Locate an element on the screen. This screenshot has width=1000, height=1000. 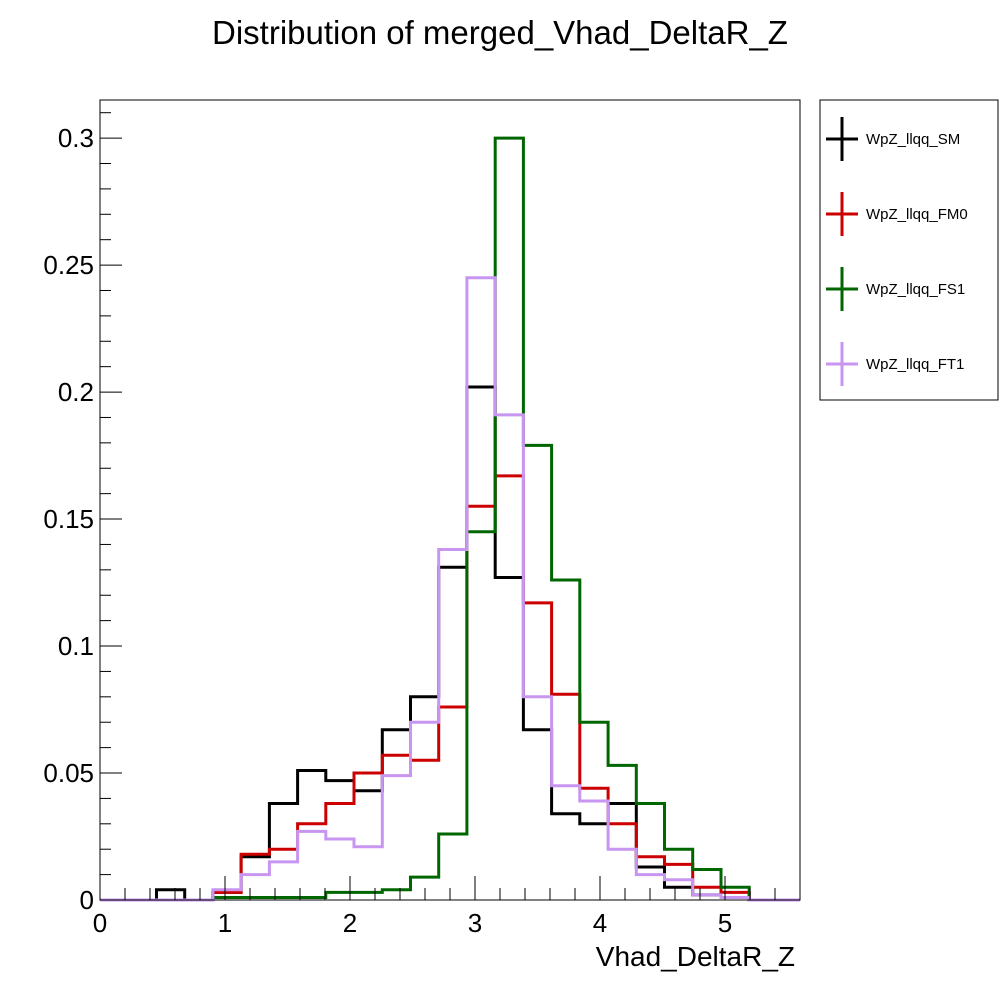
y-tick-label: 0.2 is located at coordinates (76, 392).